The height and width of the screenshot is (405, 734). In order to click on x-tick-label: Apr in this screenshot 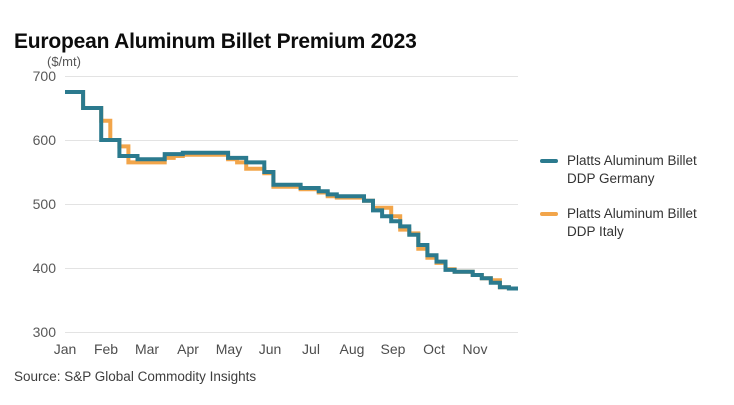, I will do `click(188, 349)`.